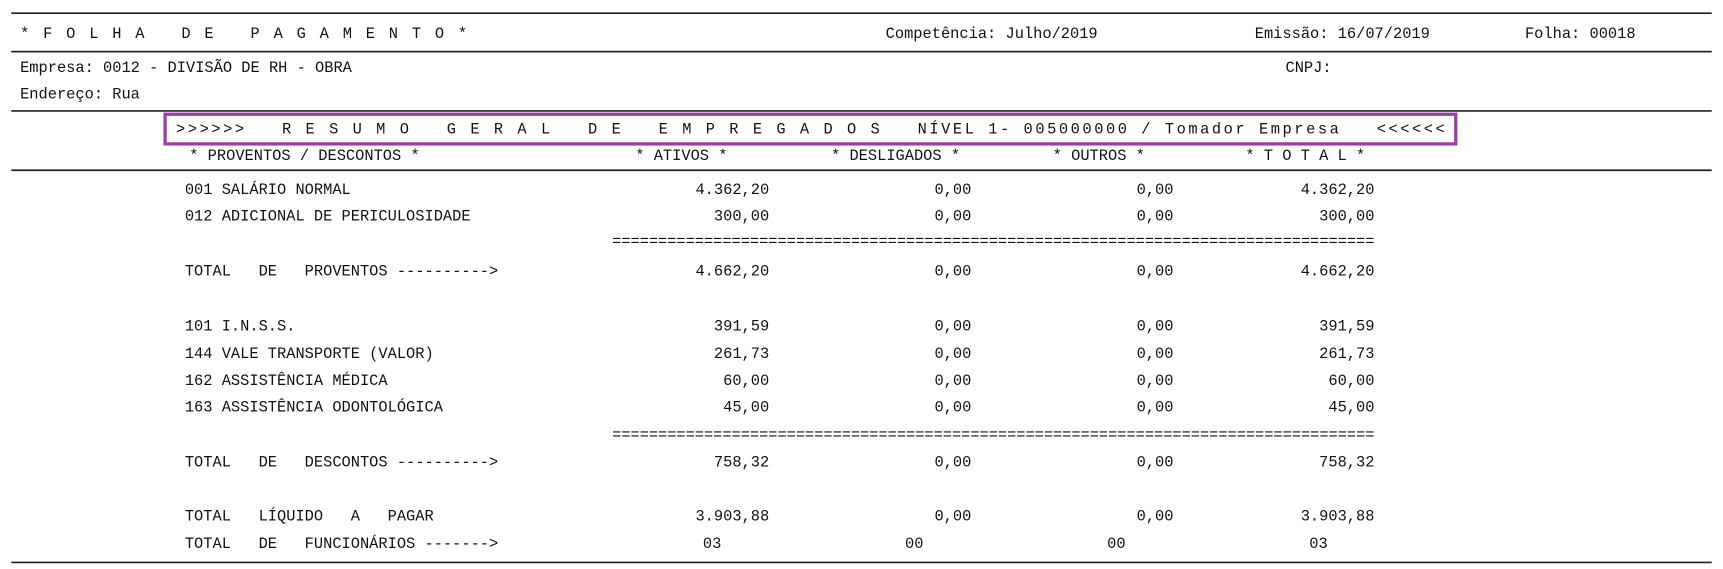 Image resolution: width=1723 pixels, height=569 pixels. What do you see at coordinates (287, 381) in the screenshot?
I see `row-label: 162 ASSISTÊNCIA MÉDICA` at bounding box center [287, 381].